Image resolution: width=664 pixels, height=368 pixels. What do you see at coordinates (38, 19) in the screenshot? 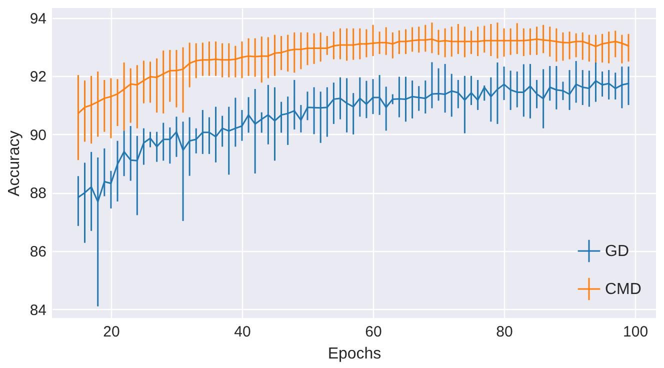
I see `y-tick-label: 94` at bounding box center [38, 19].